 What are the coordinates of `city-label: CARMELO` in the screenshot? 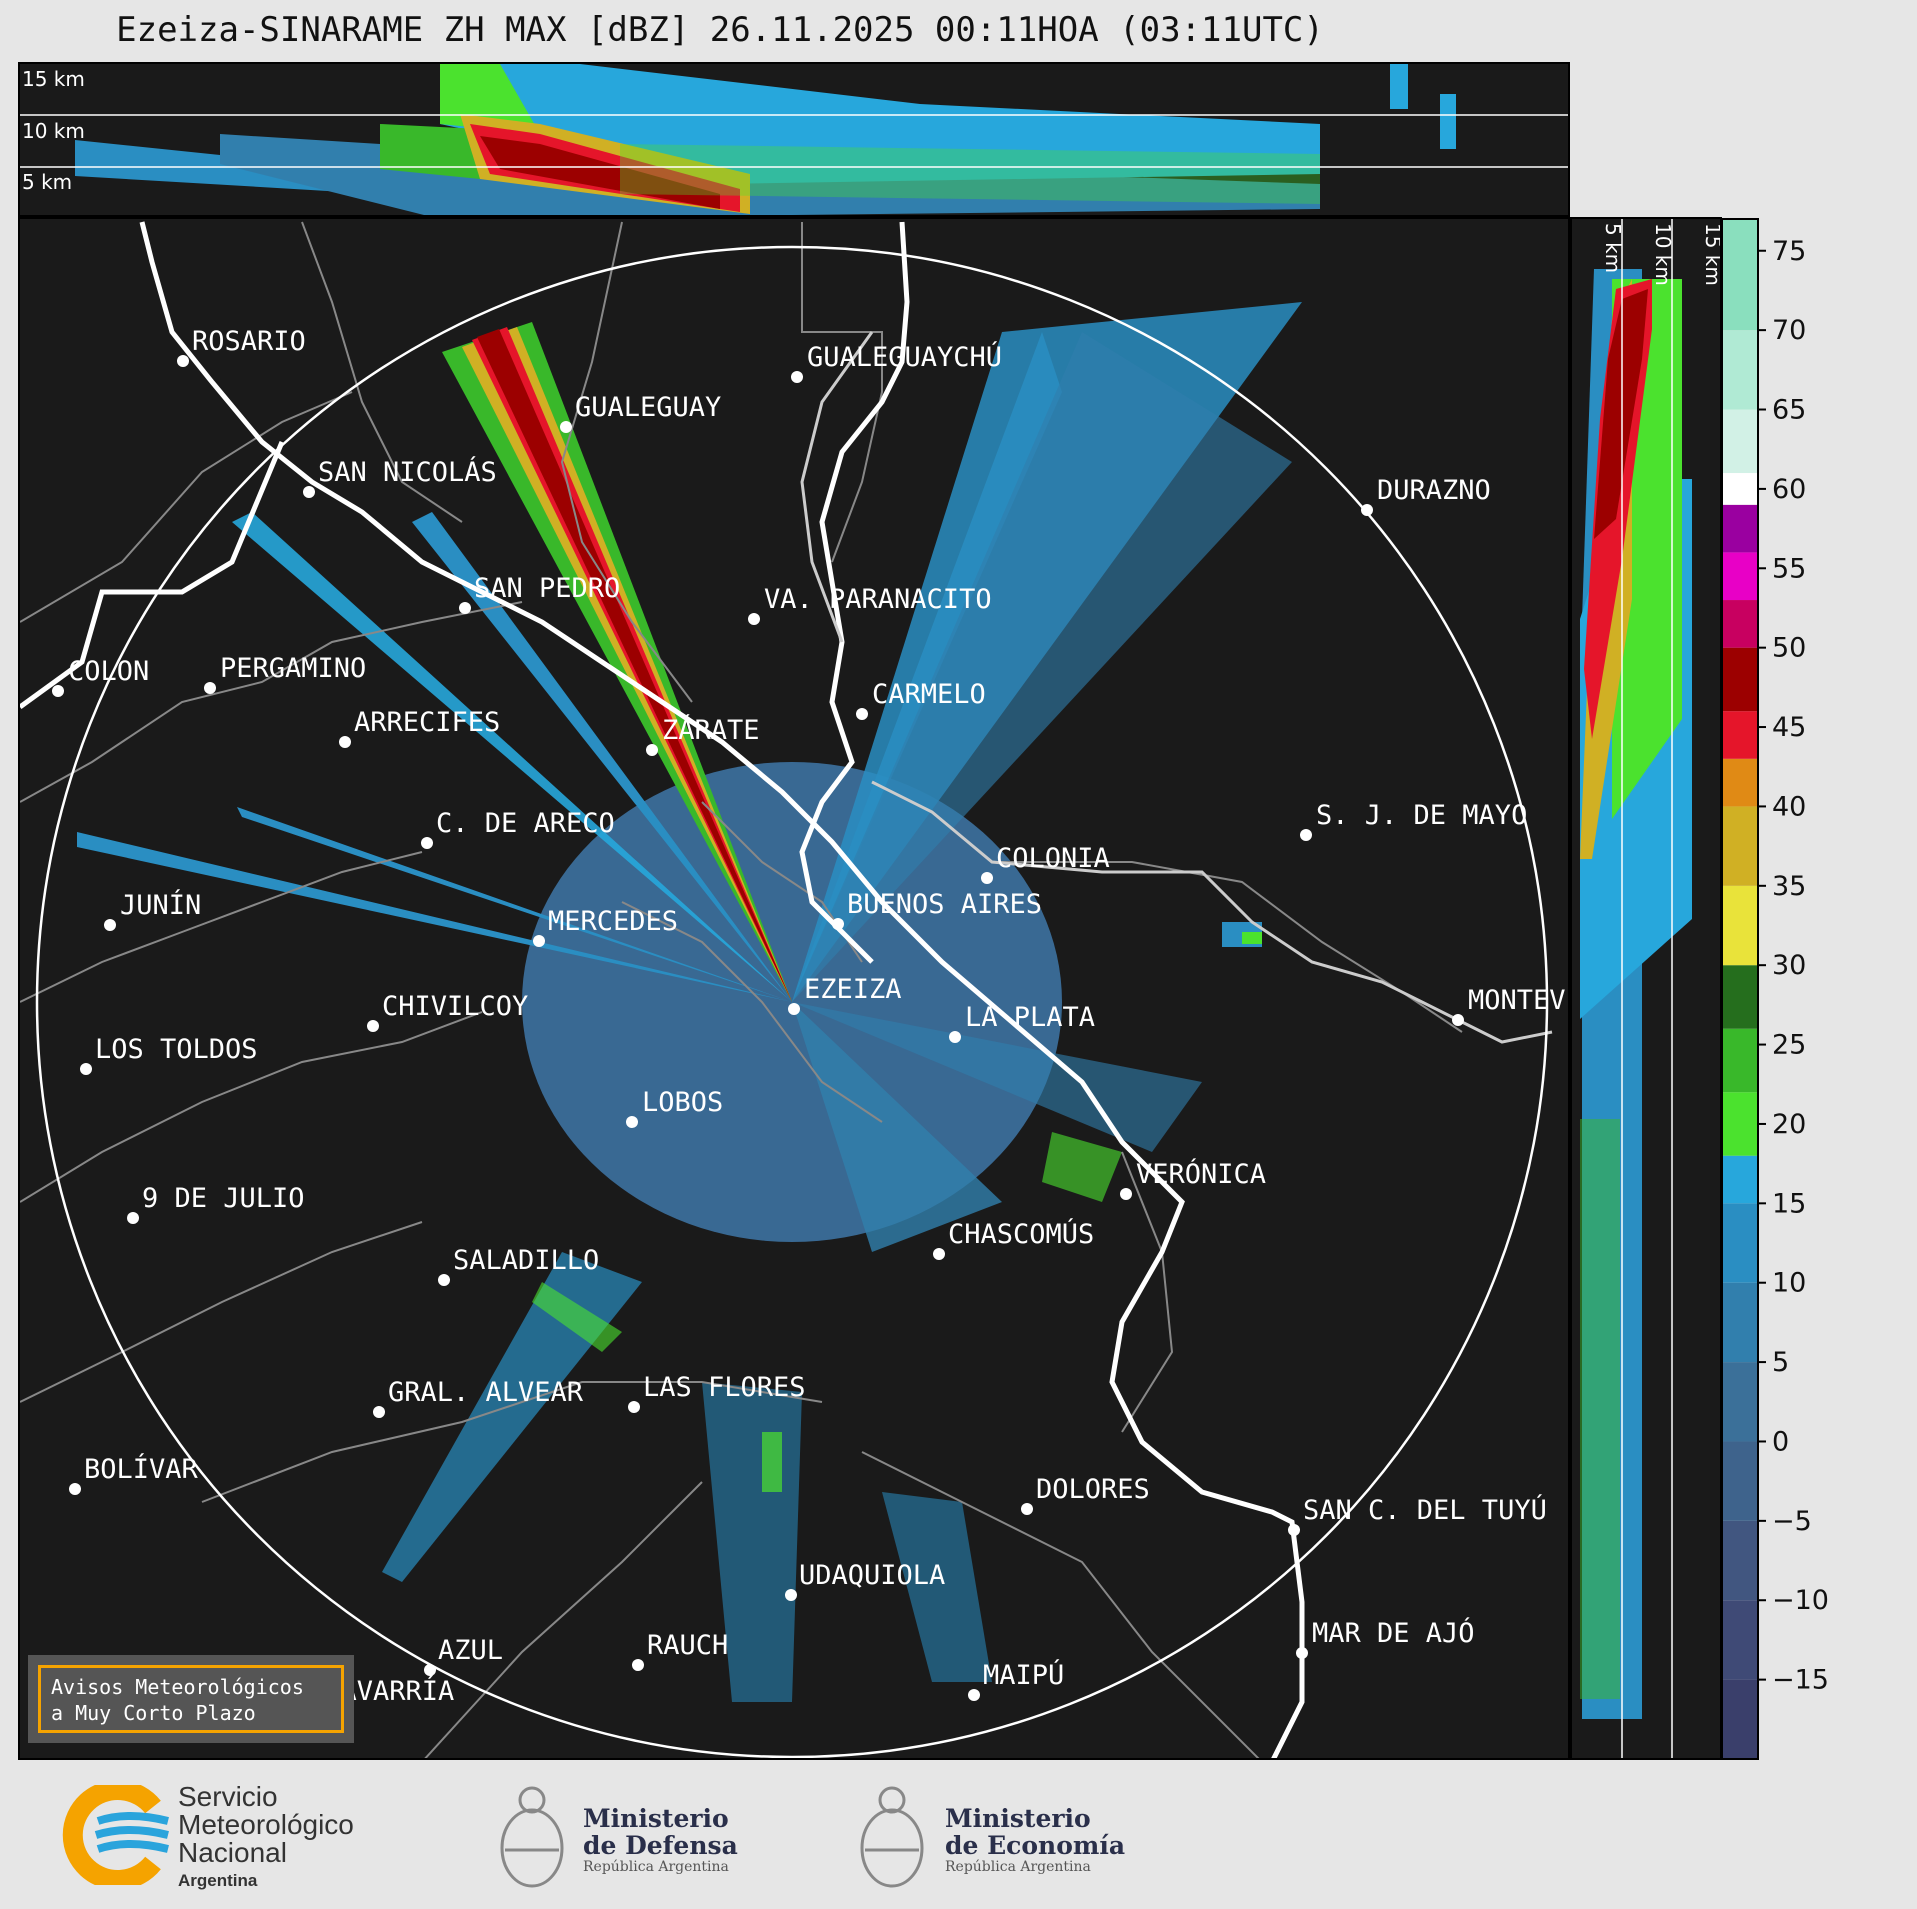 It's located at (929, 694).